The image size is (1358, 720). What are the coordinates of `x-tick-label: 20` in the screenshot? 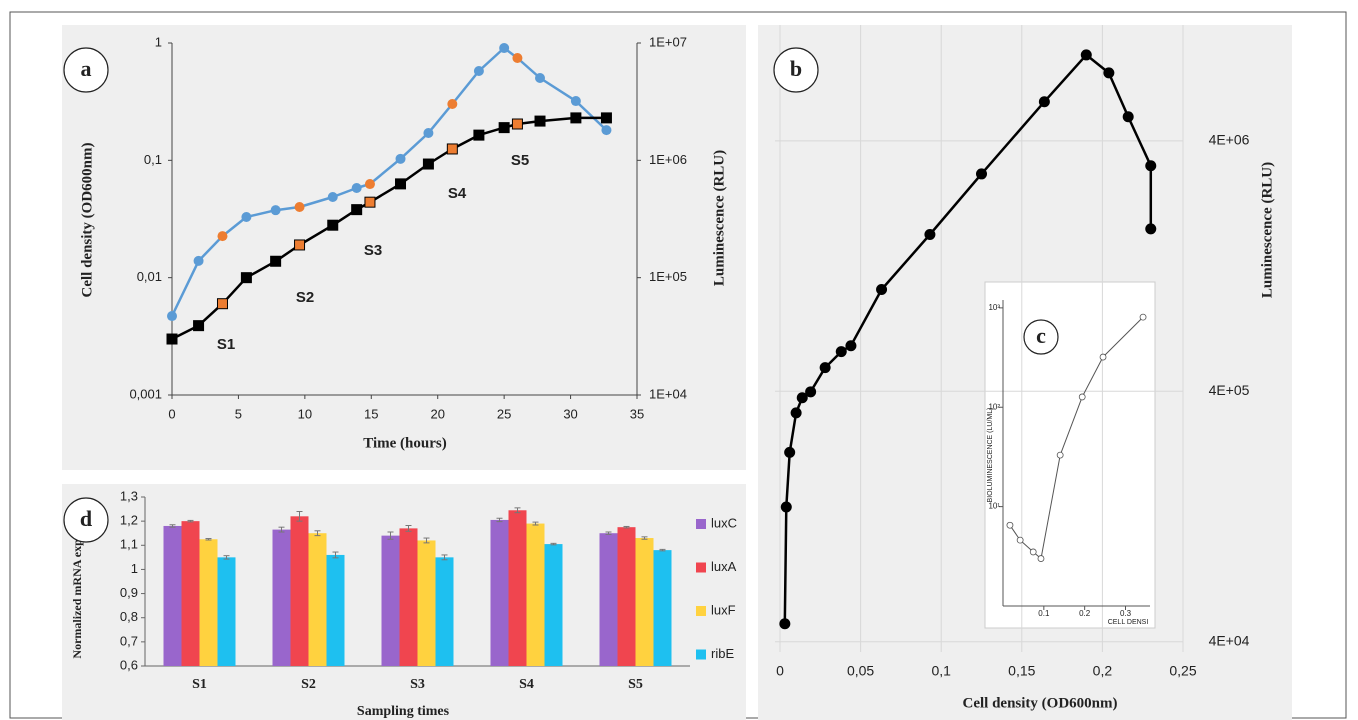 It's located at (437, 413).